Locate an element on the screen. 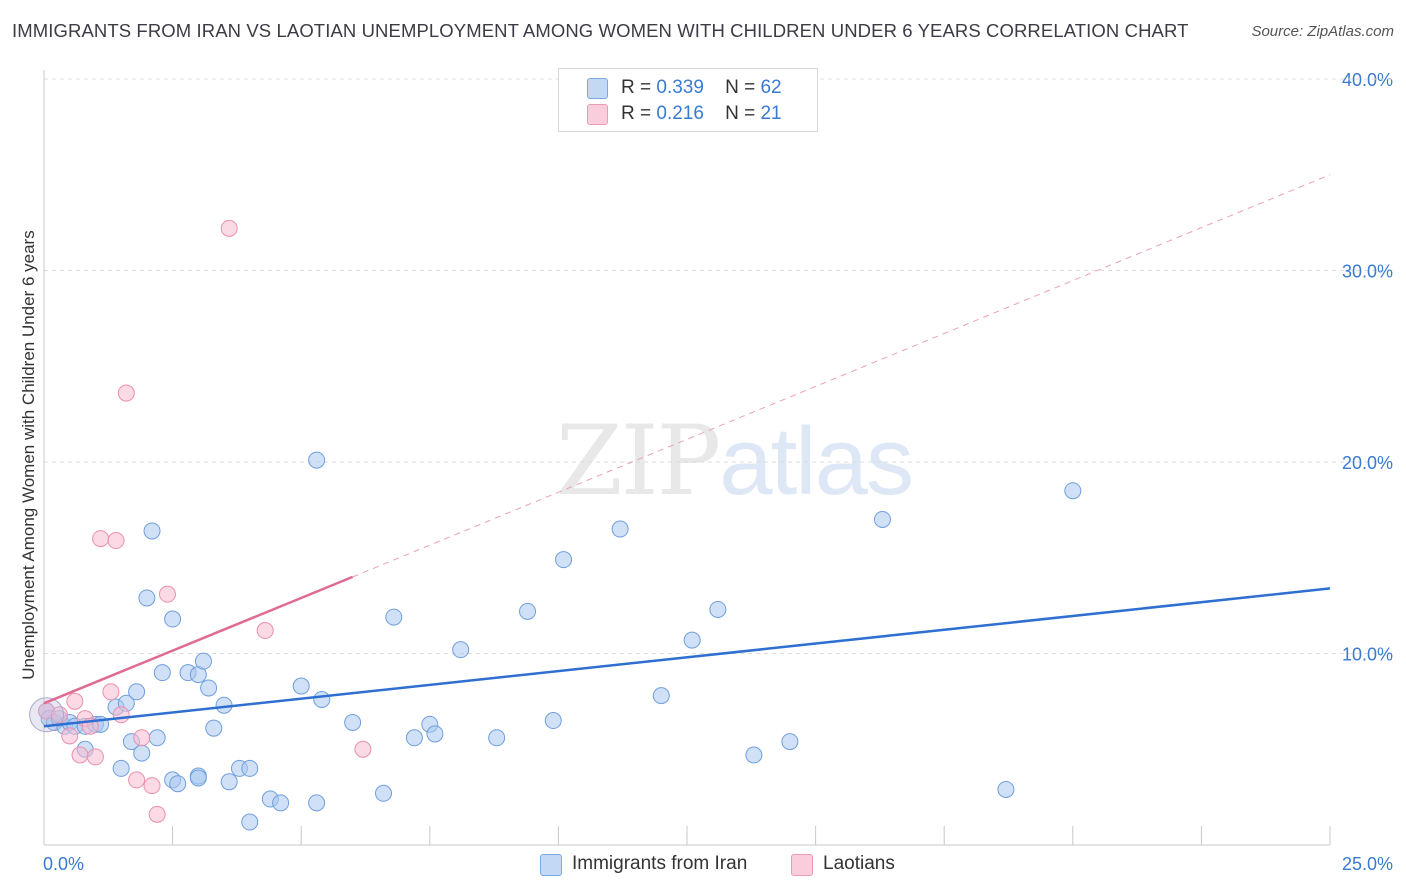  bottom-legend-label-laotians: Laotians is located at coordinates (859, 863).